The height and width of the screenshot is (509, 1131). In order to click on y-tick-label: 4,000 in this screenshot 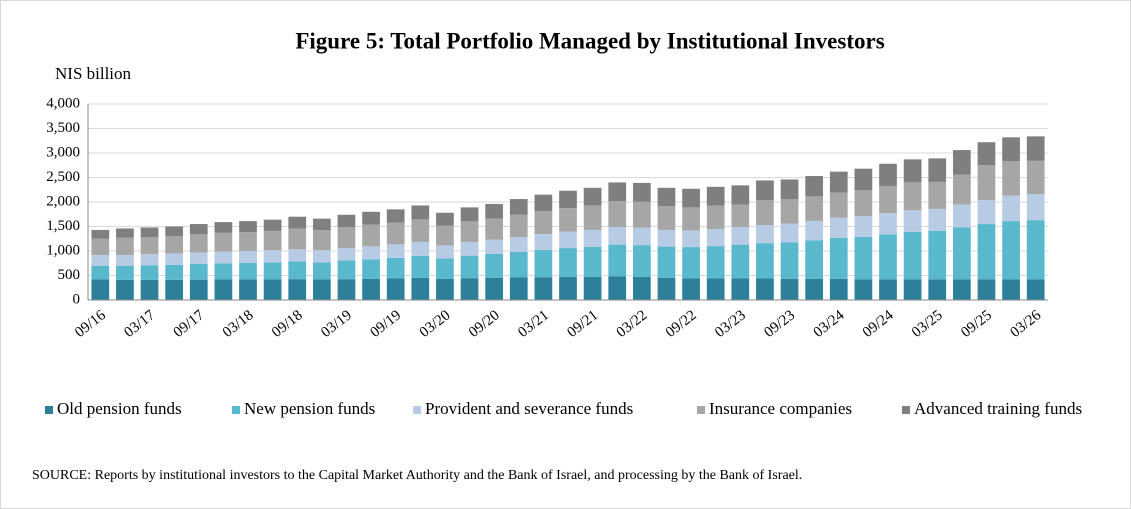, I will do `click(63, 103)`.